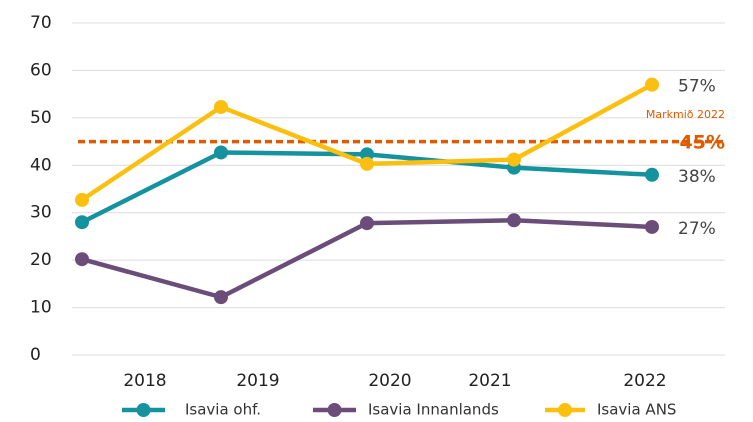  I want to click on y-tick-label: 20, so click(41, 260).